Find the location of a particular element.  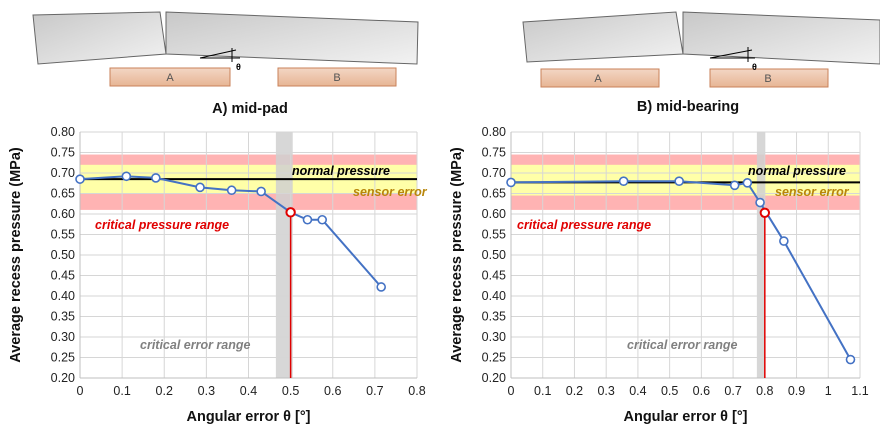

schematic-mid-pad: A B θ is located at coordinates (225, 49).